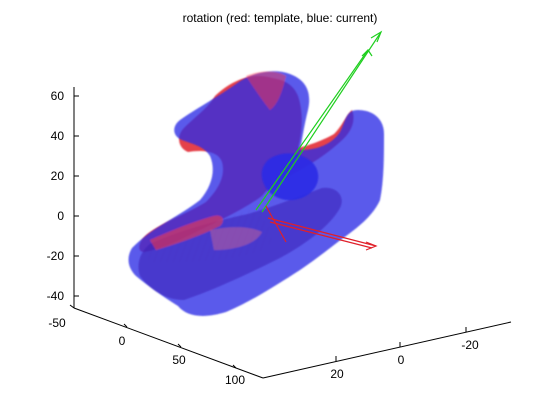 Image resolution: width=560 pixels, height=420 pixels. Describe the element at coordinates (58, 176) in the screenshot. I see `z-tick-label: 20` at that location.